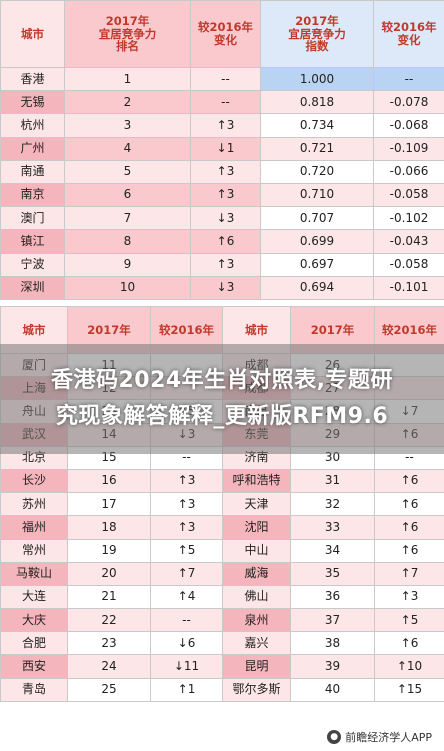 Image resolution: width=444 pixels, height=751 pixels. Describe the element at coordinates (317, 287) in the screenshot. I see `index-cell: 0.694` at that location.